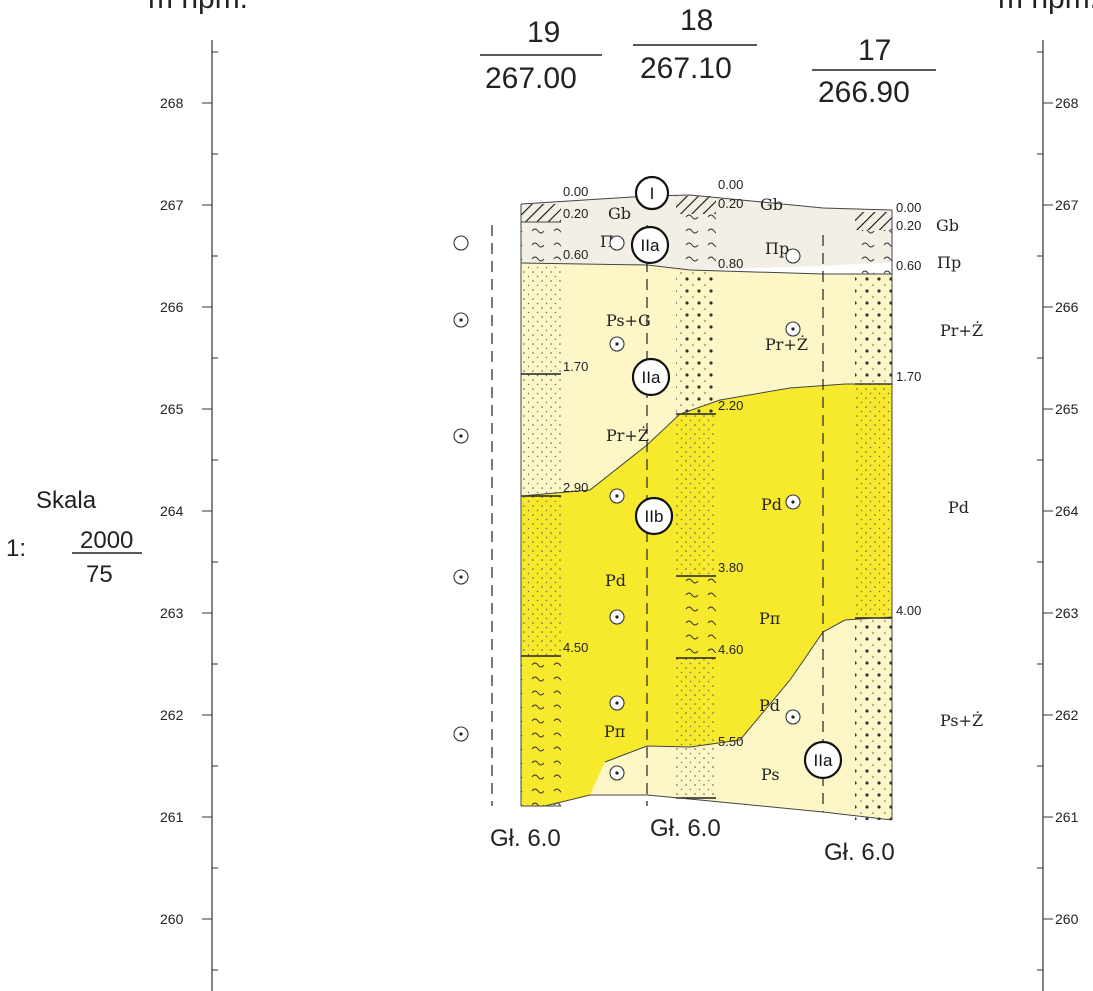 The image size is (1093, 991). What do you see at coordinates (172, 919) in the screenshot?
I see `left-tick-label: 260` at bounding box center [172, 919].